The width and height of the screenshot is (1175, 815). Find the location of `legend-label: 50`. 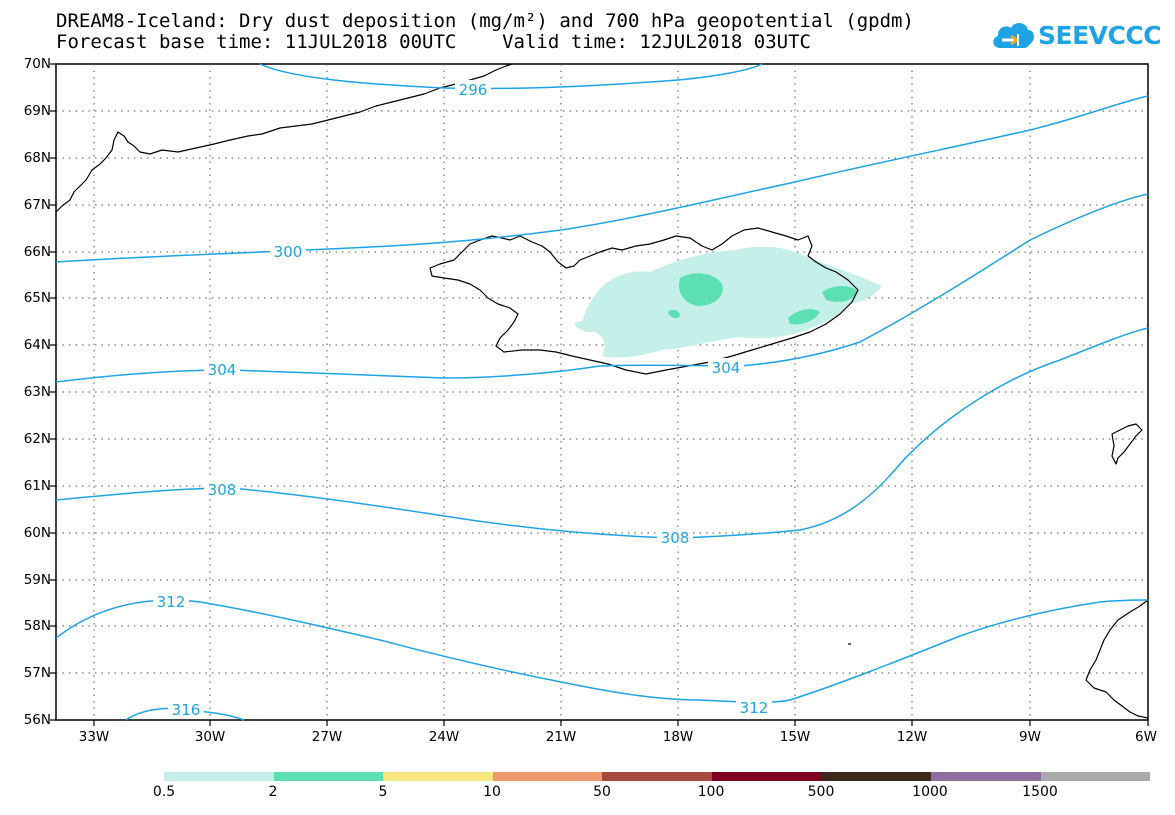

legend-label: 50 is located at coordinates (602, 792).